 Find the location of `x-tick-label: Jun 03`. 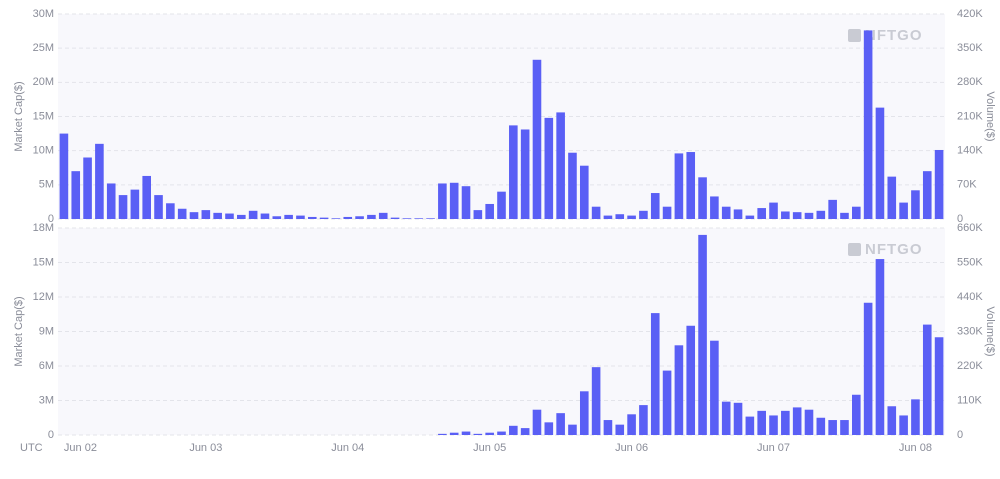

x-tick-label: Jun 03 is located at coordinates (205, 448).